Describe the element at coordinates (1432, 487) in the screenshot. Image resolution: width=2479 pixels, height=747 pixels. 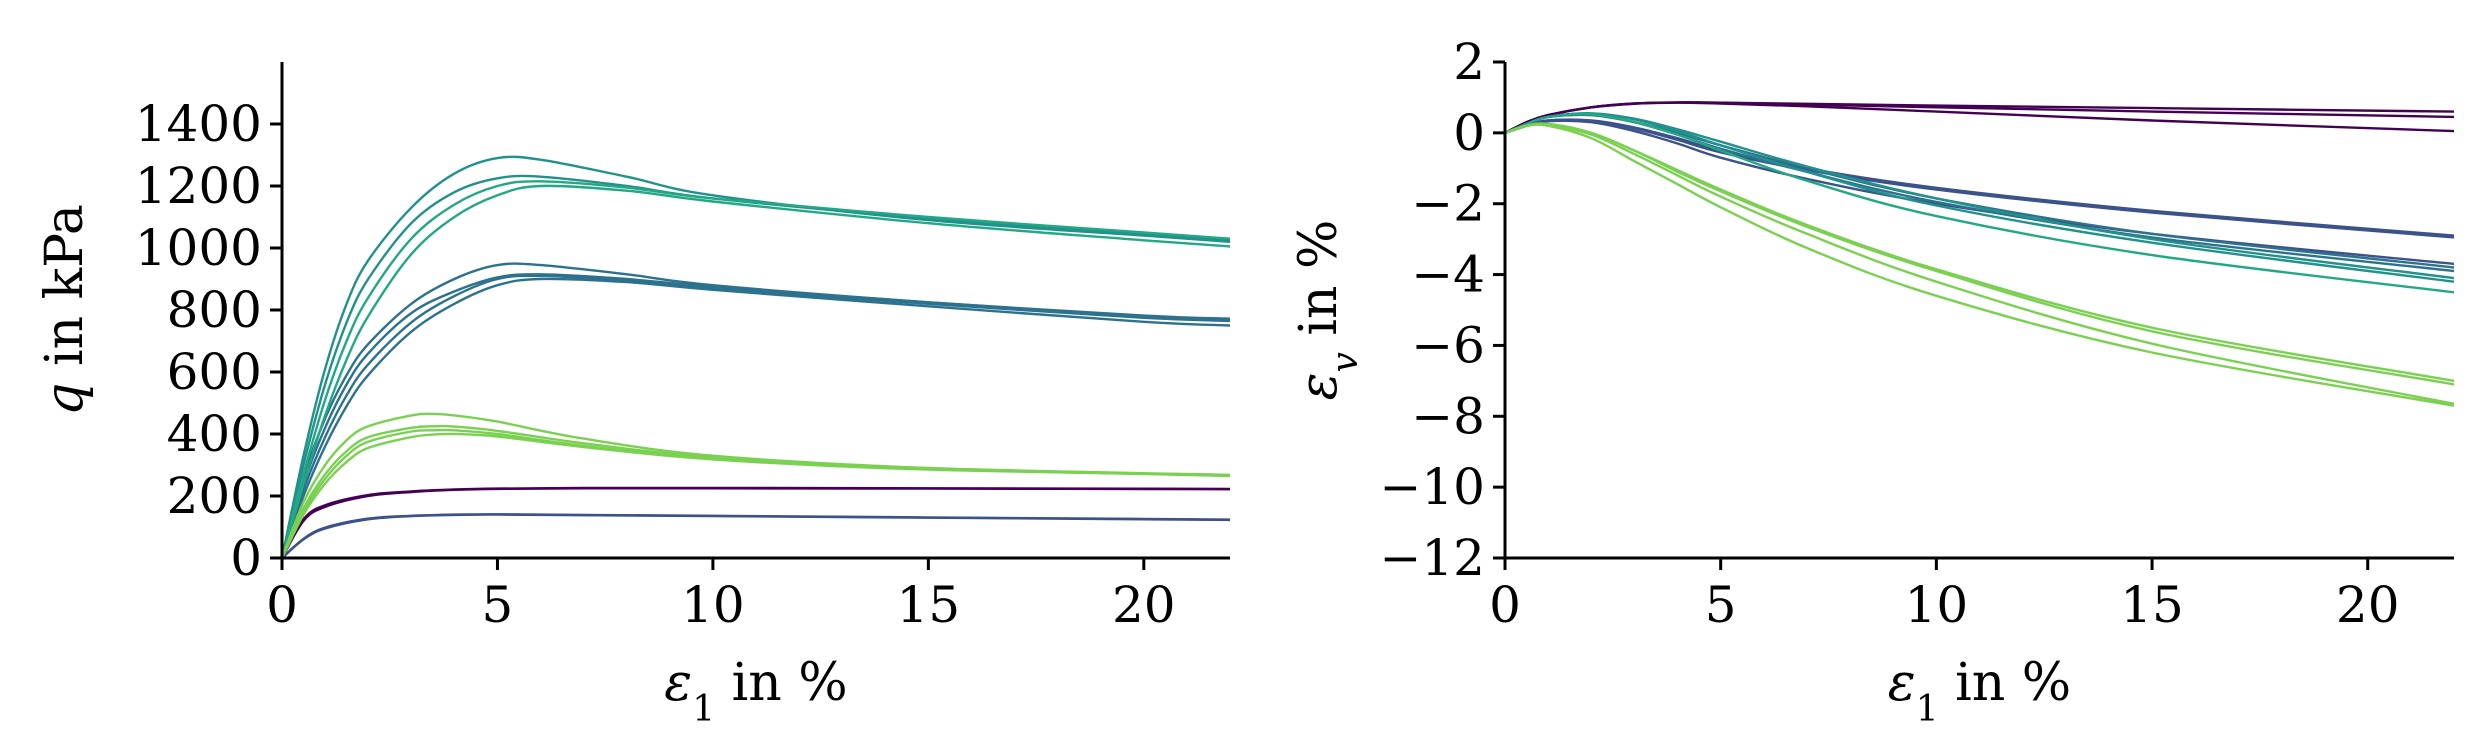
I see `right-y-tick-label: −10` at that location.